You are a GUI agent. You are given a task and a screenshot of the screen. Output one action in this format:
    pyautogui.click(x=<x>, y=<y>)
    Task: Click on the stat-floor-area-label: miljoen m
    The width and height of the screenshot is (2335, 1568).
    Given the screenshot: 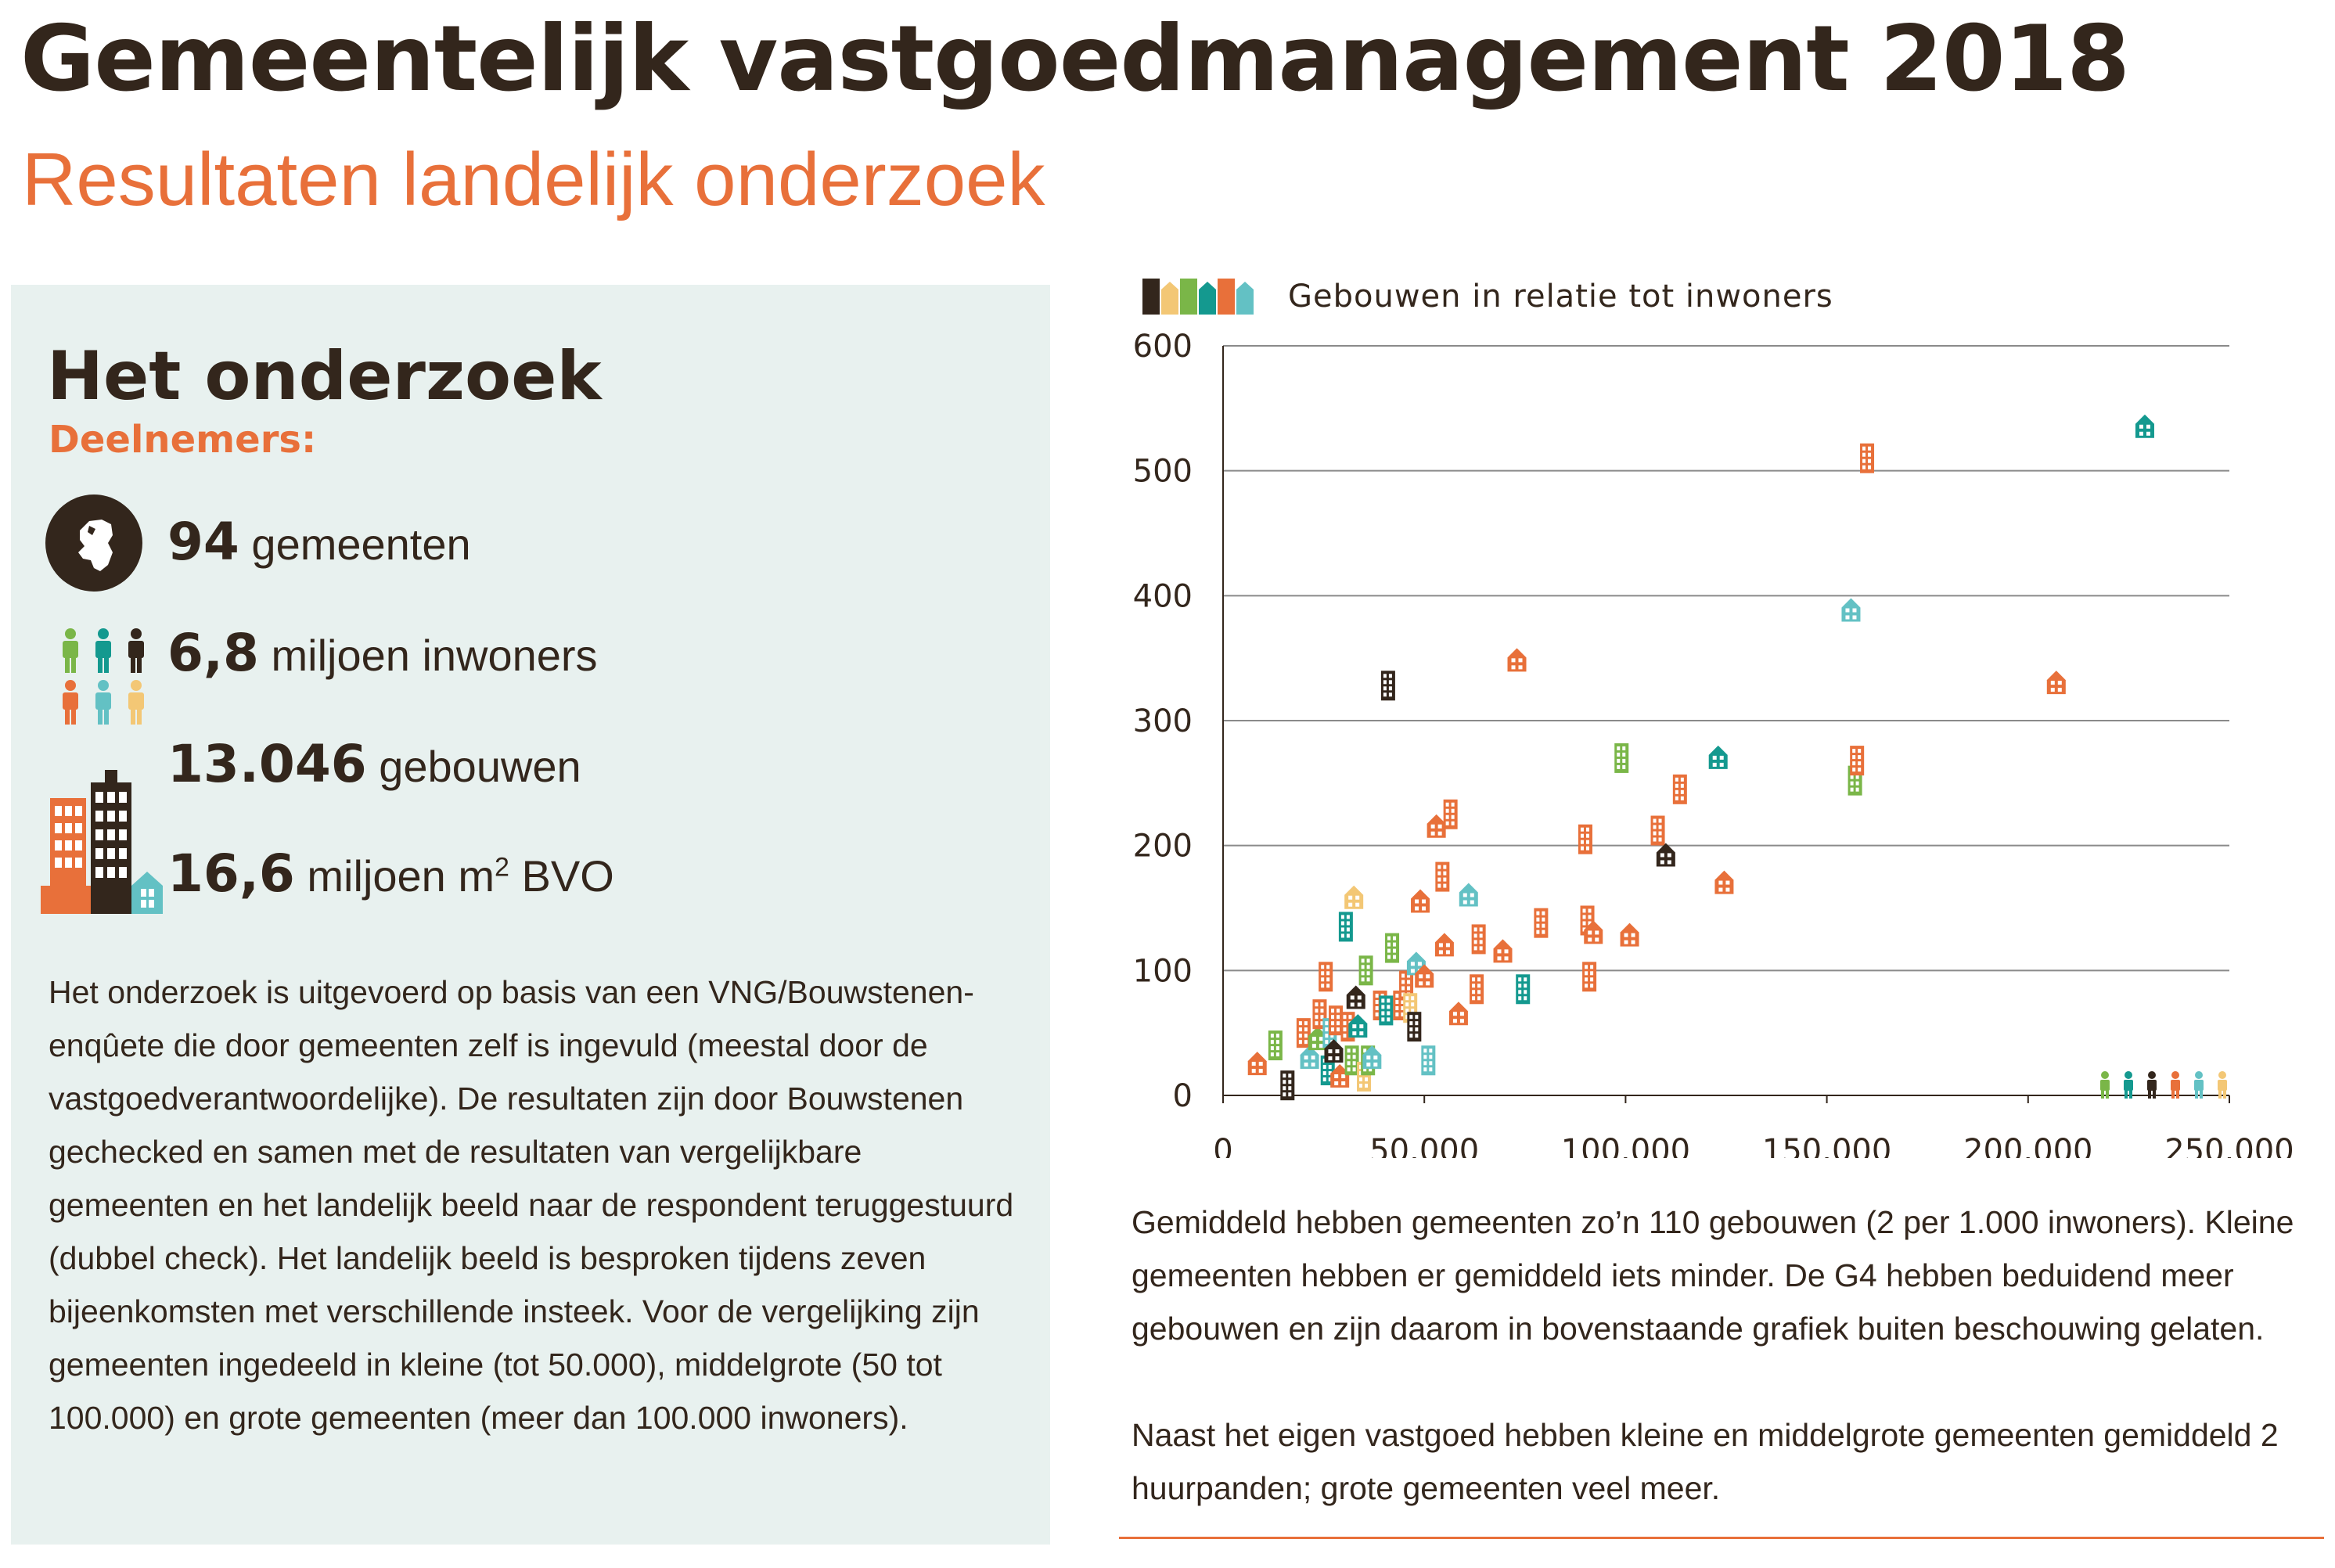 What is the action you would take?
    pyautogui.click(x=401, y=876)
    